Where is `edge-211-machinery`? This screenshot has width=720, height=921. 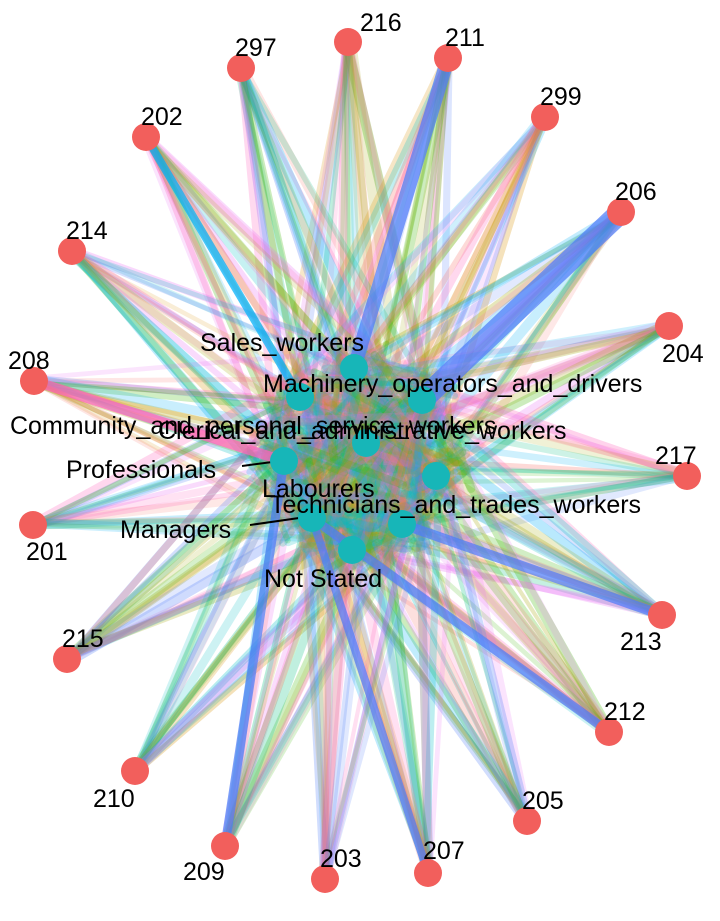 edge-211-machinery is located at coordinates (433, 219).